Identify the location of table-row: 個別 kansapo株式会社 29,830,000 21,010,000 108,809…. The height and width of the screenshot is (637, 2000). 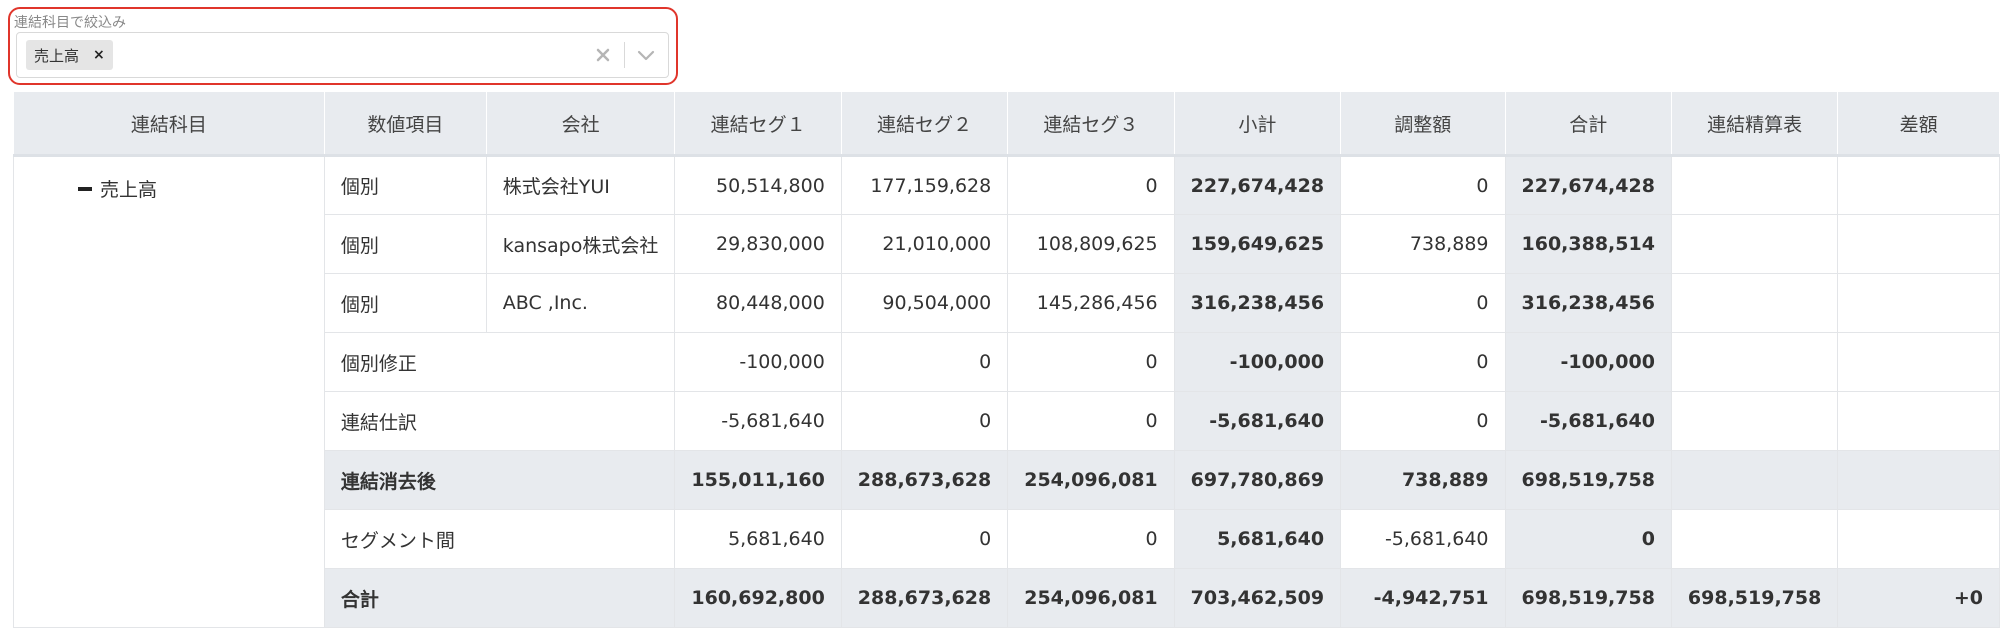
(1007, 244).